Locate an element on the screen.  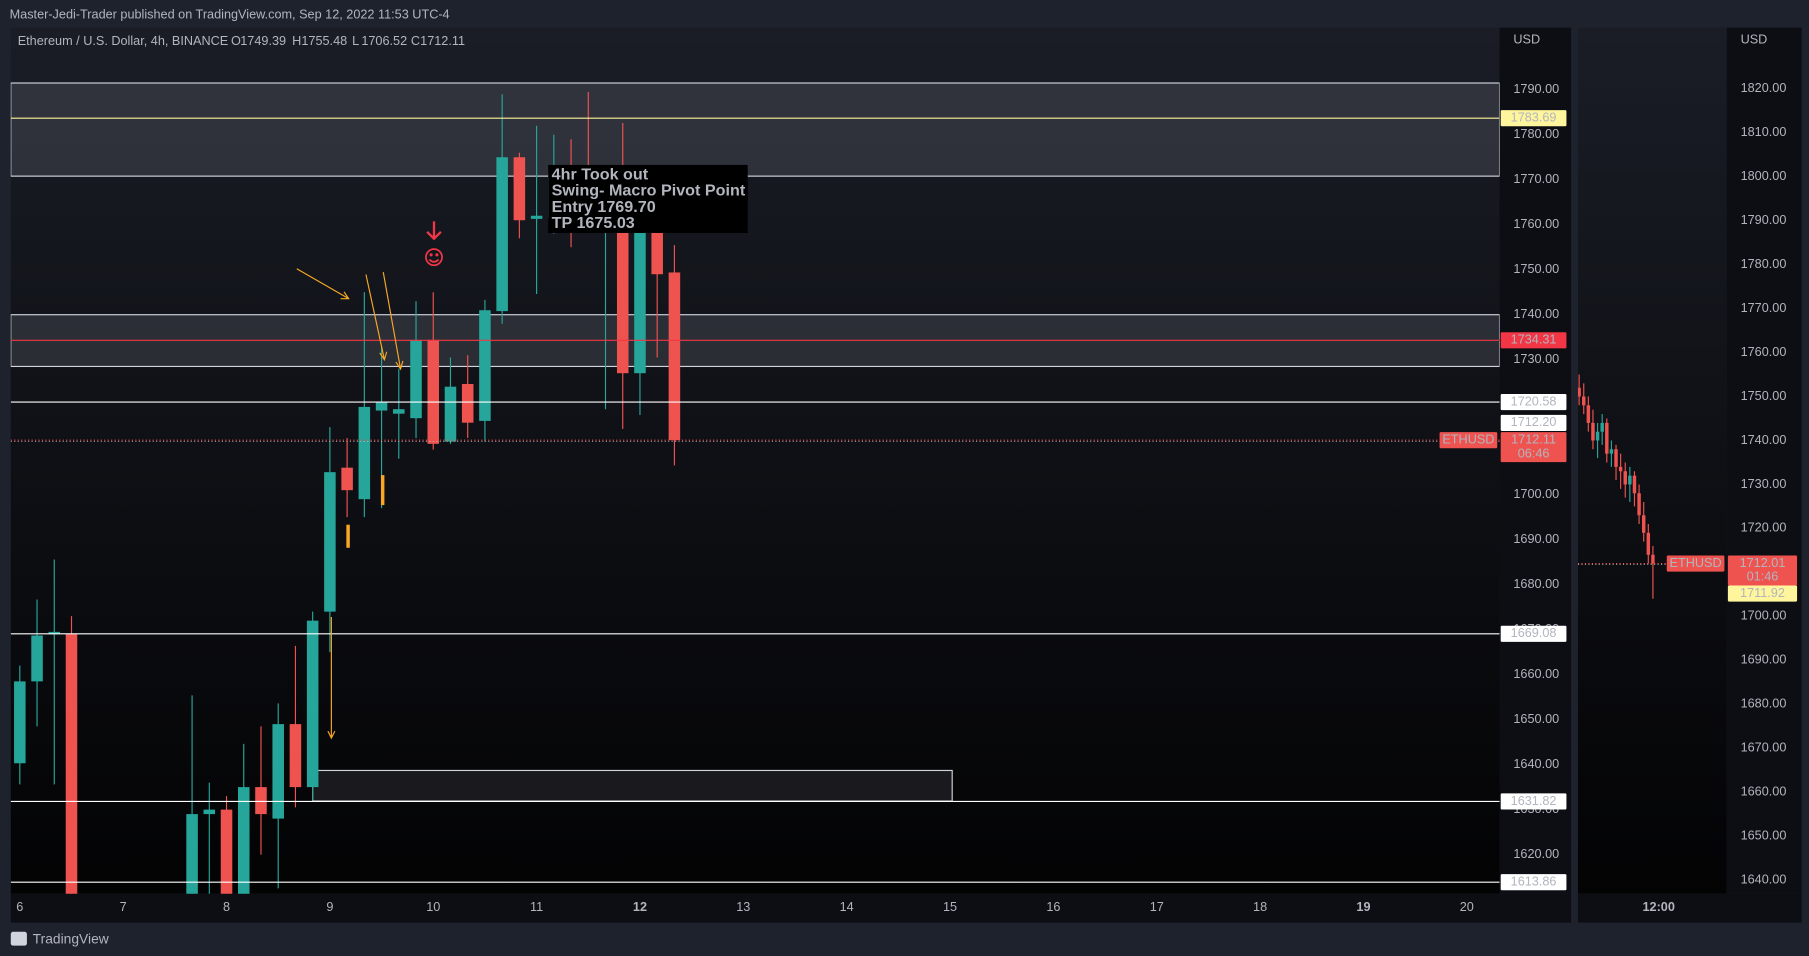
symbol-tag-label: ETHUSD is located at coordinates (1696, 563).